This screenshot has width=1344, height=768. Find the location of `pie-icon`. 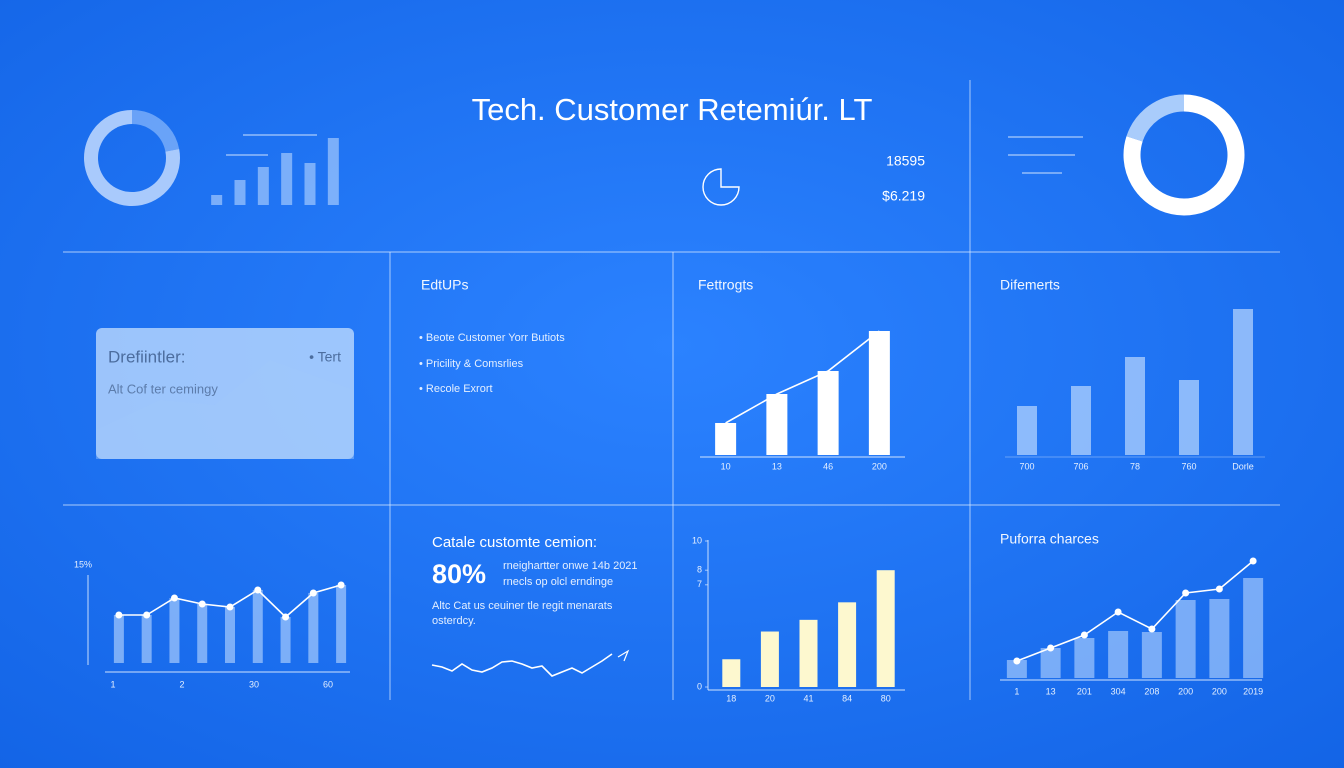

pie-icon is located at coordinates (721, 187).